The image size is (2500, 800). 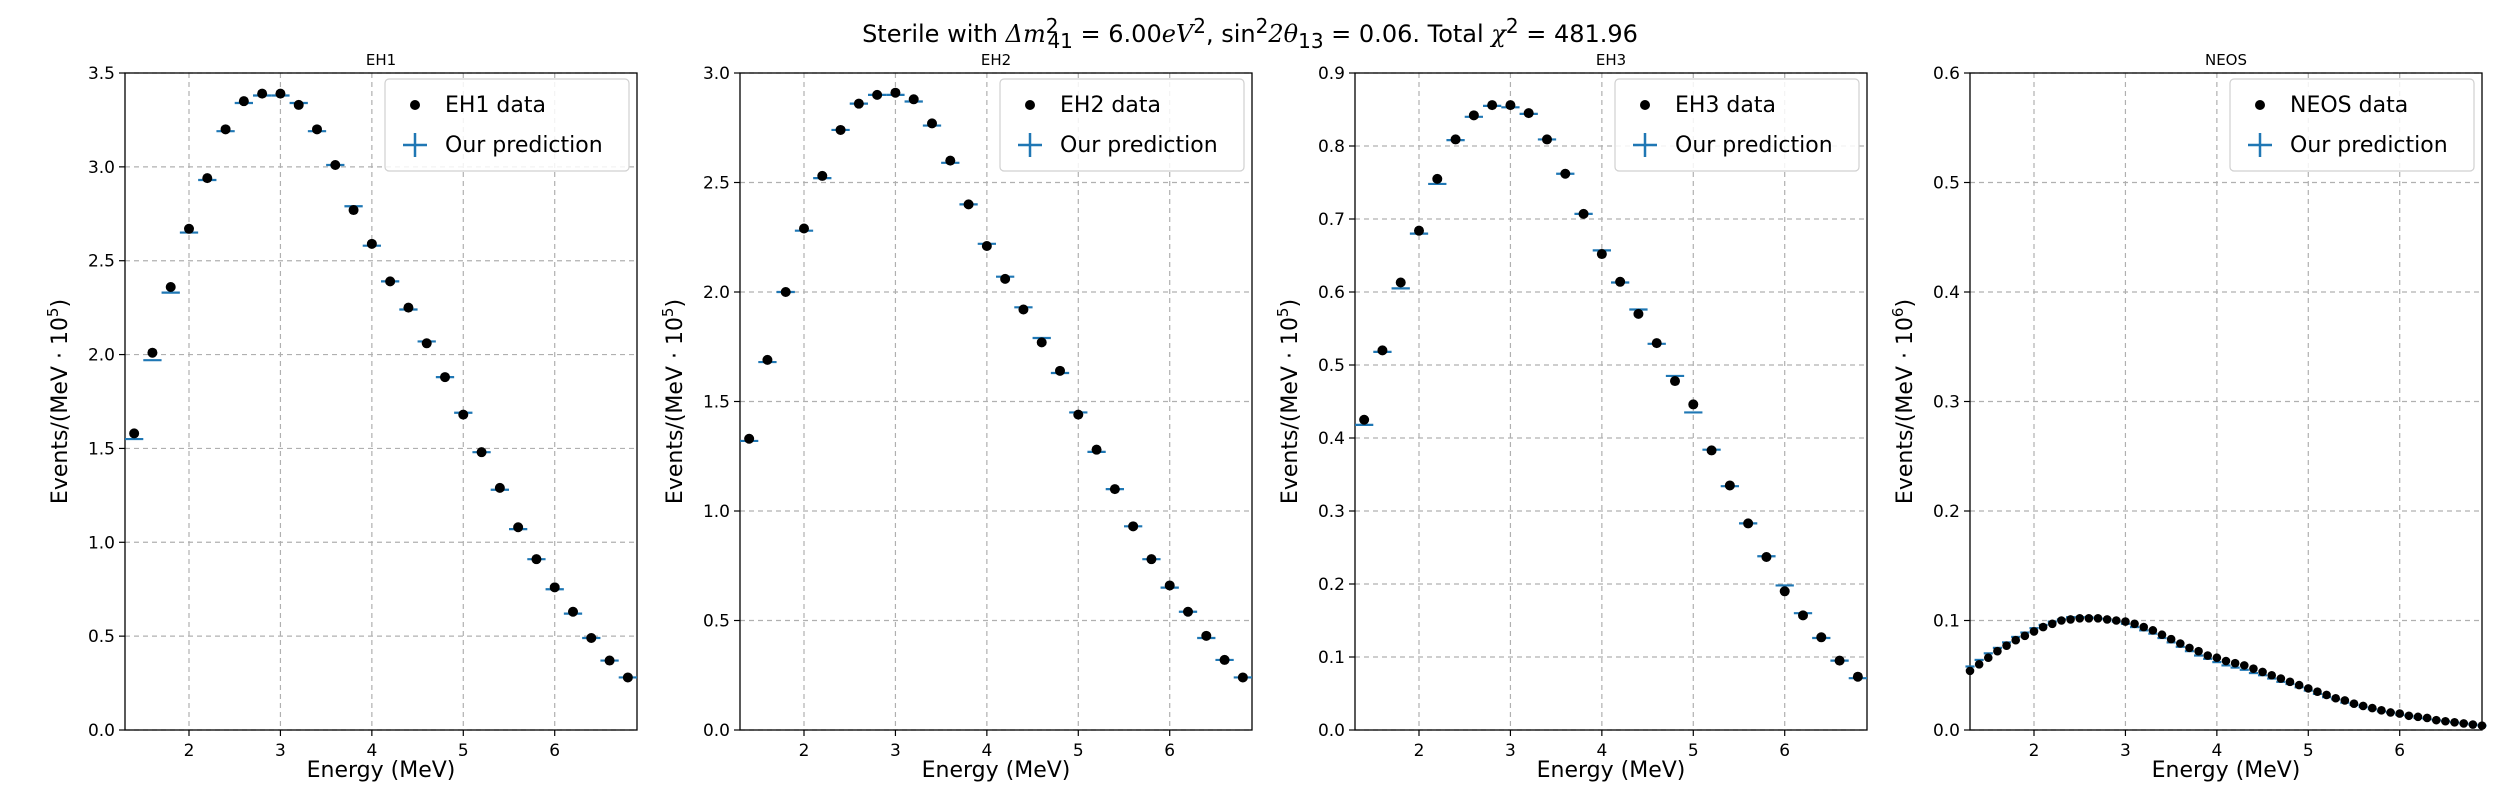 I want to click on title-chi: χ, so click(x=1498, y=34).